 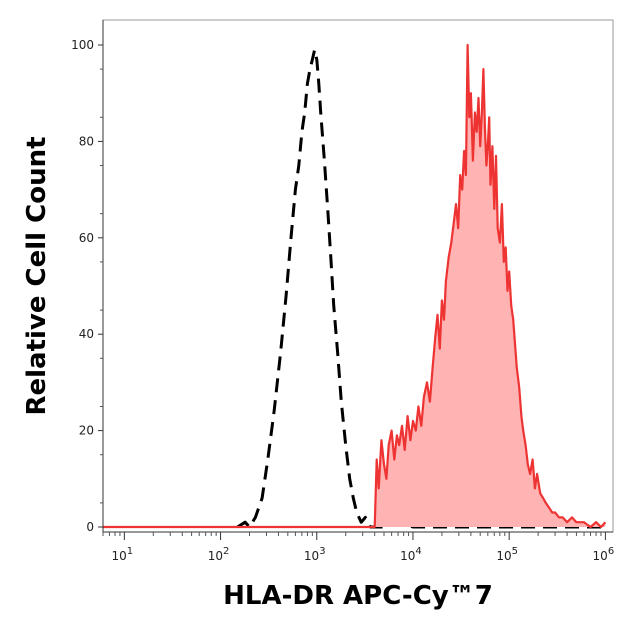 I want to click on x-axis-title: HLA-DR APC-Cy™7, so click(x=358, y=596).